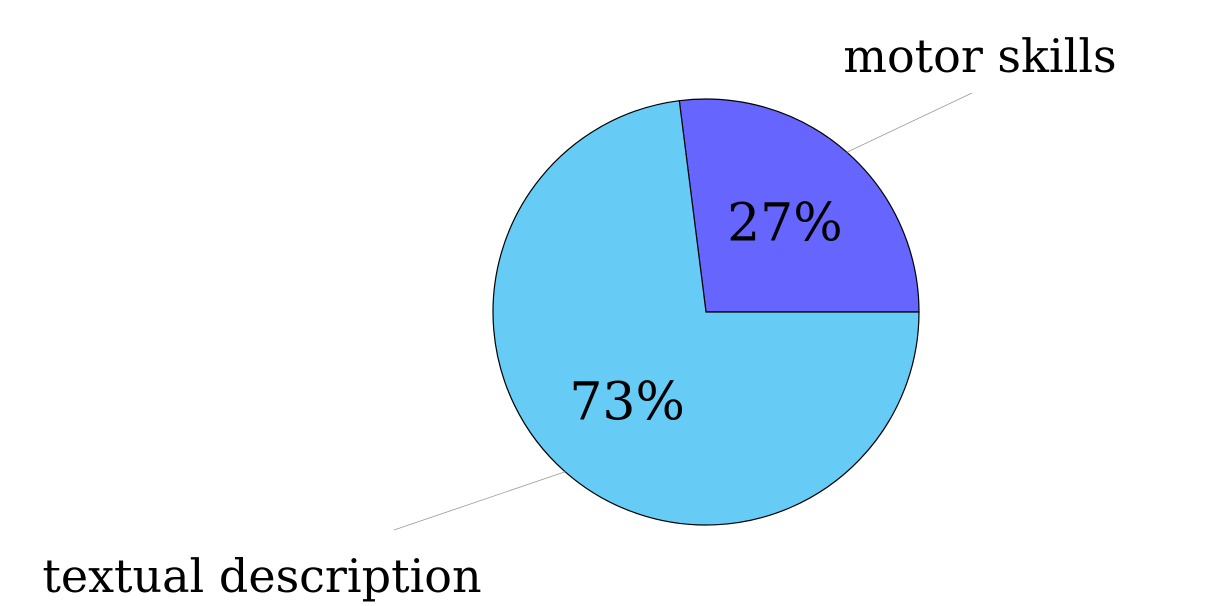 Image resolution: width=1211 pixels, height=606 pixels. Describe the element at coordinates (785, 224) in the screenshot. I see `slice-percent-label: 27%` at that location.